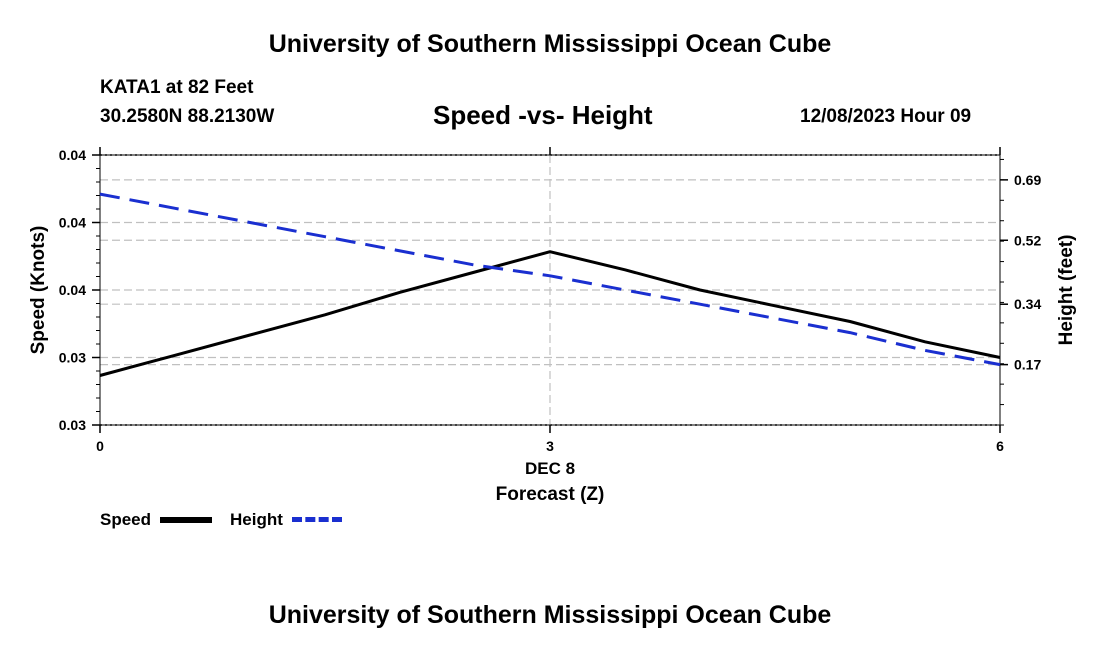 This screenshot has height=650, width=1100. What do you see at coordinates (187, 116) in the screenshot?
I see `station-coordinates: 30.2580N 88.2130W` at bounding box center [187, 116].